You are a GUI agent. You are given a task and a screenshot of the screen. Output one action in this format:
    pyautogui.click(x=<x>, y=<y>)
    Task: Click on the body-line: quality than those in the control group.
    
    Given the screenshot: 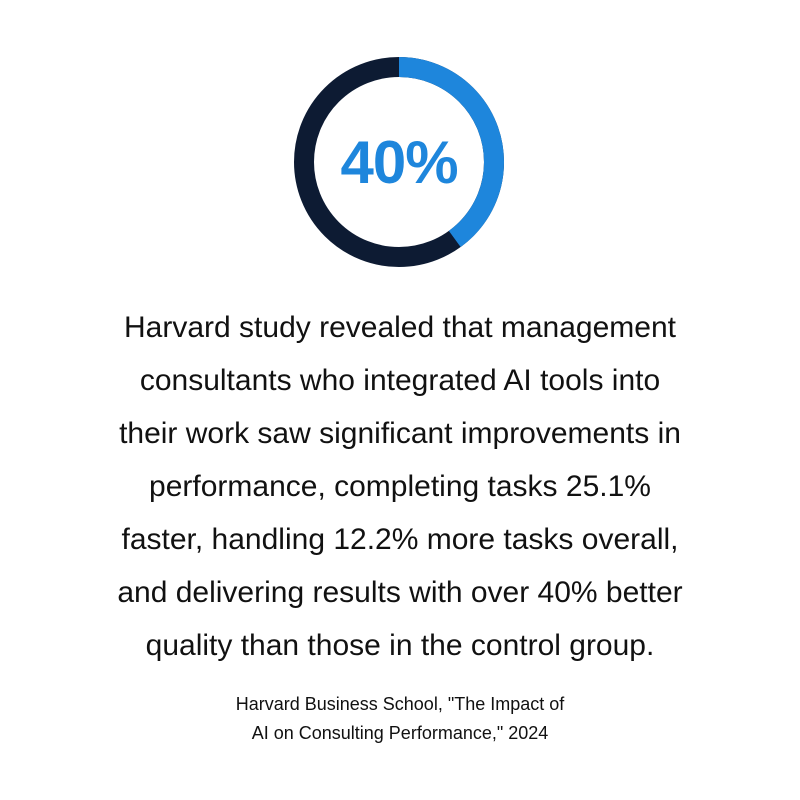 What is the action you would take?
    pyautogui.click(x=400, y=645)
    